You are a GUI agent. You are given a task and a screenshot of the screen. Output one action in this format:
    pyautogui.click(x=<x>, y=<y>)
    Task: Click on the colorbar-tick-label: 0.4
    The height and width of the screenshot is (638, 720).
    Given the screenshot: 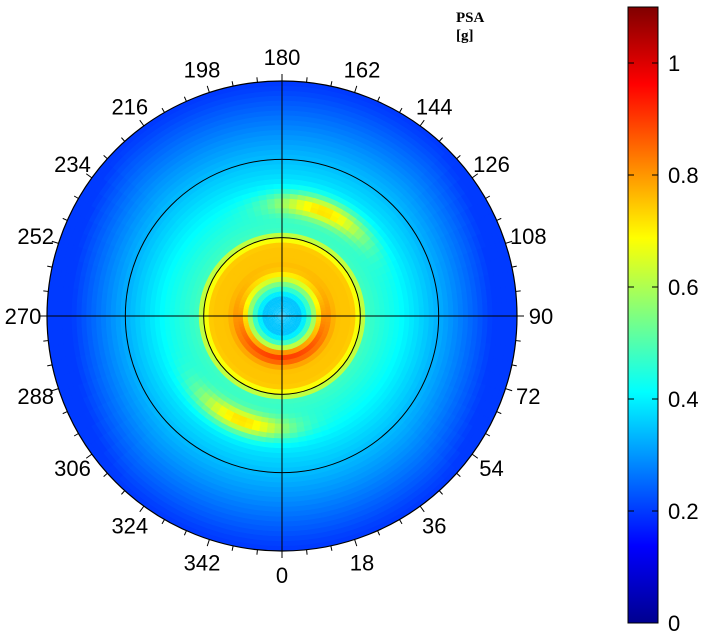 What is the action you would take?
    pyautogui.click(x=683, y=399)
    